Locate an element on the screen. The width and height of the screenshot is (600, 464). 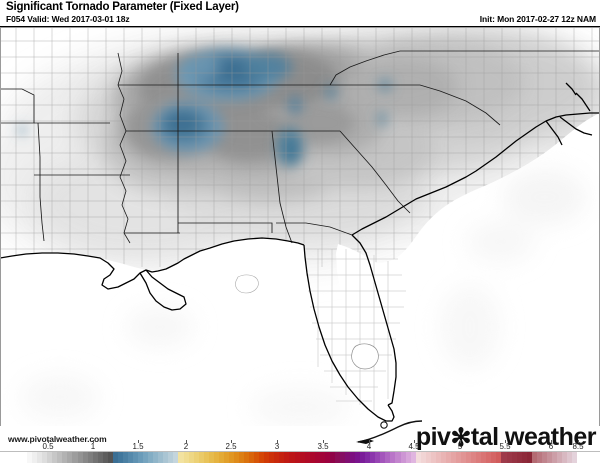
state-line-tn-nc is located at coordinates (365, 68).